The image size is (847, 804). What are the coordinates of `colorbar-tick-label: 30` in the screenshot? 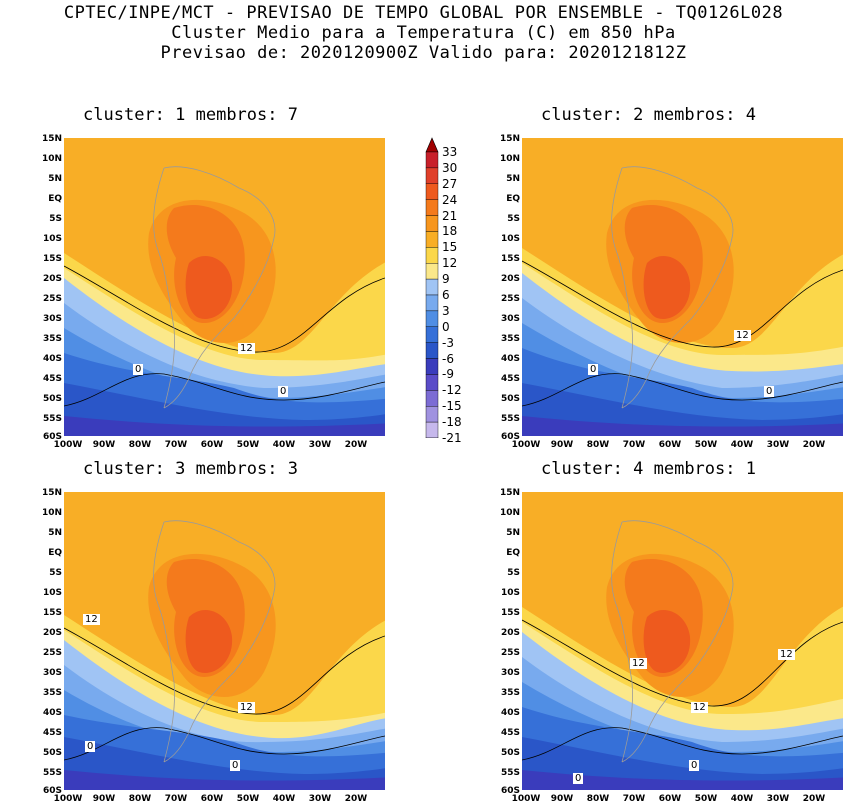 It's located at (450, 167).